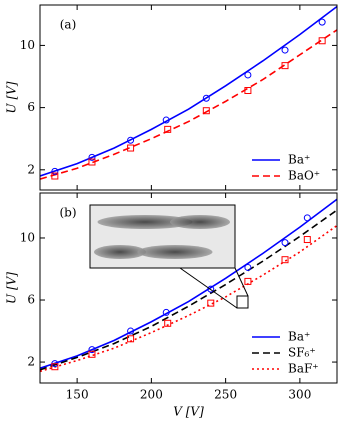 The image size is (341, 421). What do you see at coordinates (151, 395) in the screenshot?
I see `x-tick-label: 200` at bounding box center [151, 395].